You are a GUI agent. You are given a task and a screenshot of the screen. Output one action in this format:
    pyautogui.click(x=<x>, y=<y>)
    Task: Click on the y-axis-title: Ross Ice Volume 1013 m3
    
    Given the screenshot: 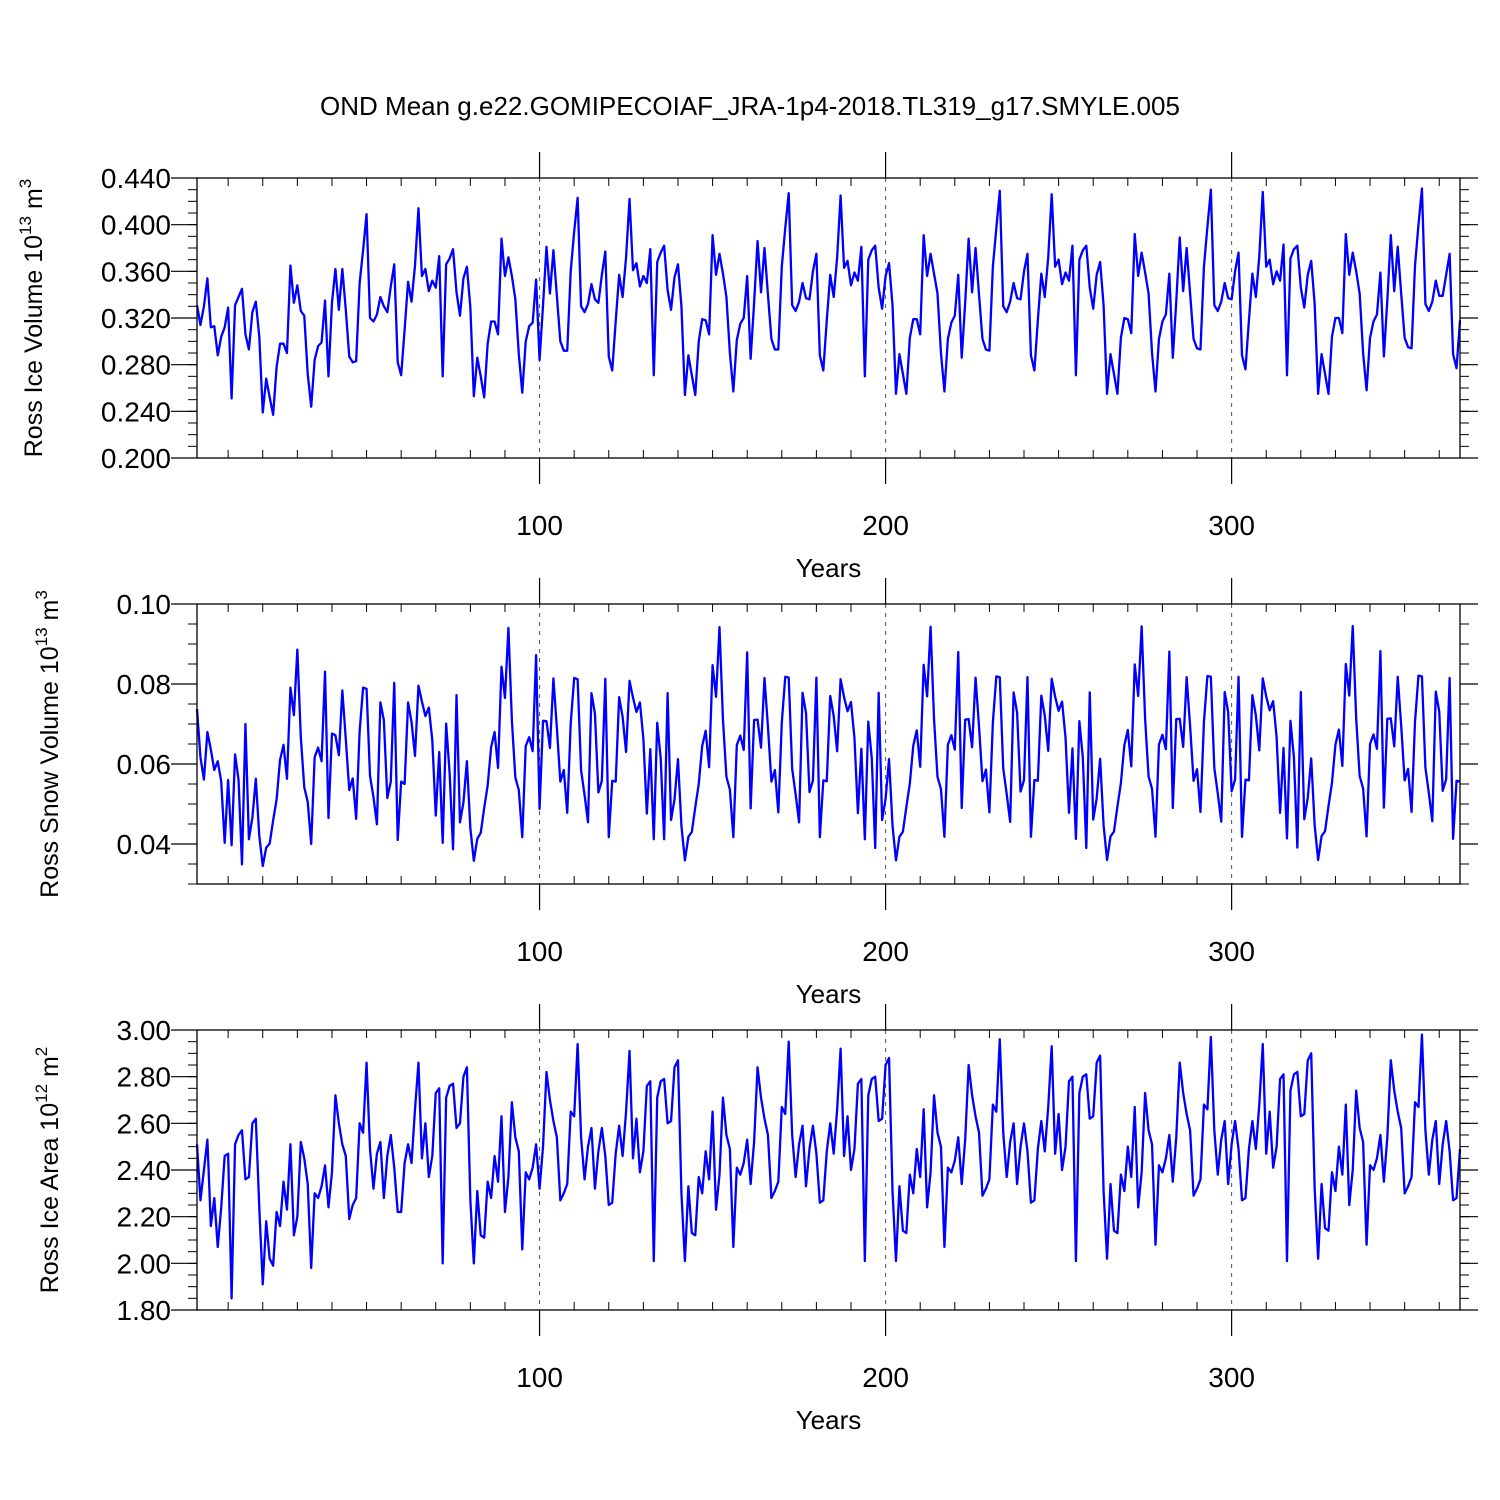 What is the action you would take?
    pyautogui.click(x=32, y=318)
    